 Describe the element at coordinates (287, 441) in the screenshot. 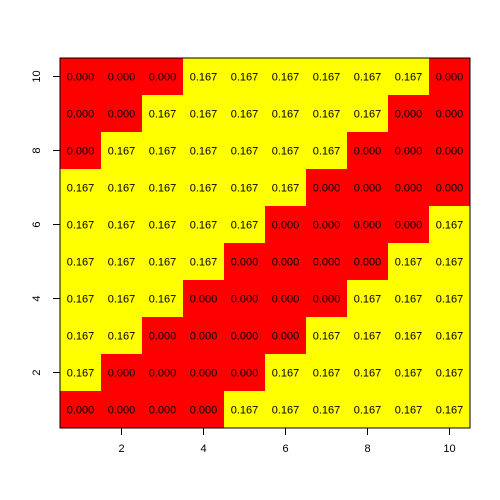

I see `x-axis: 2 4 6 8 10` at that location.